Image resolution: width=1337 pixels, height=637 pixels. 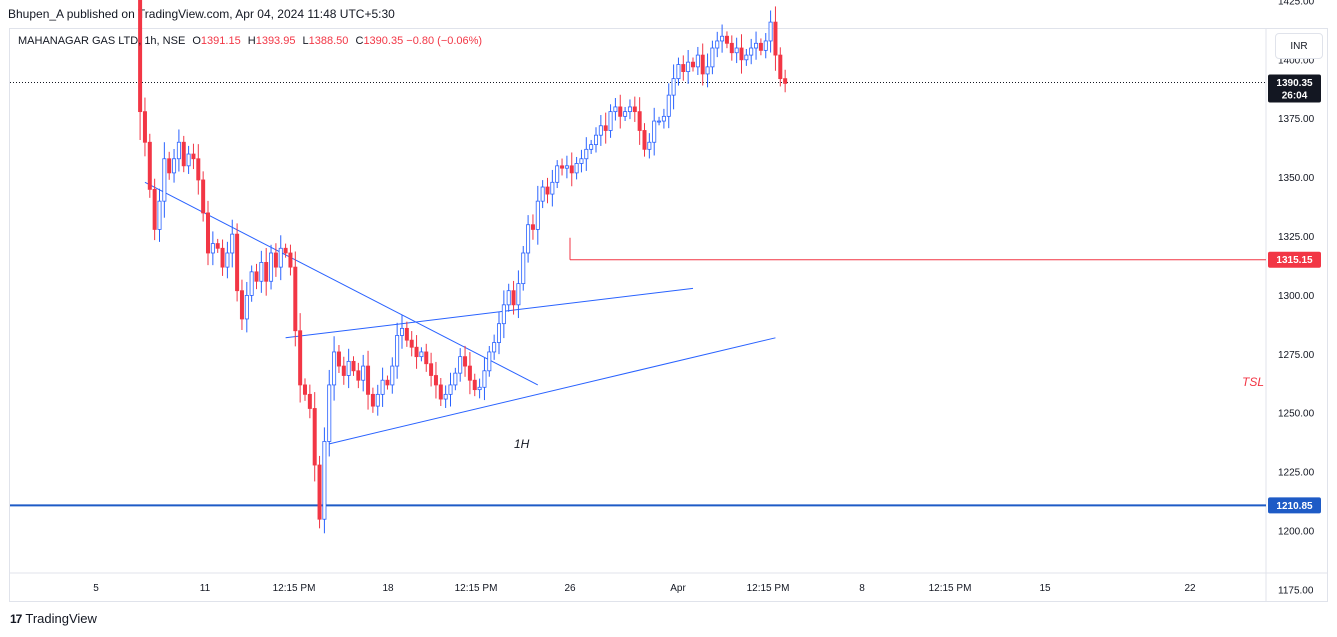 I want to click on support-badge-label: 1210.85, so click(x=1294, y=506).